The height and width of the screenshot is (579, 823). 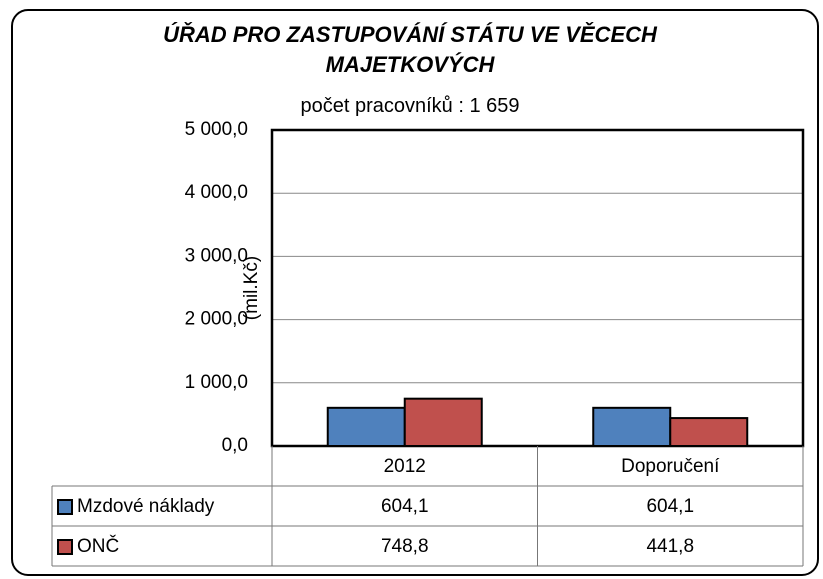 I want to click on x-tick-label: Doporučení, so click(x=670, y=466).